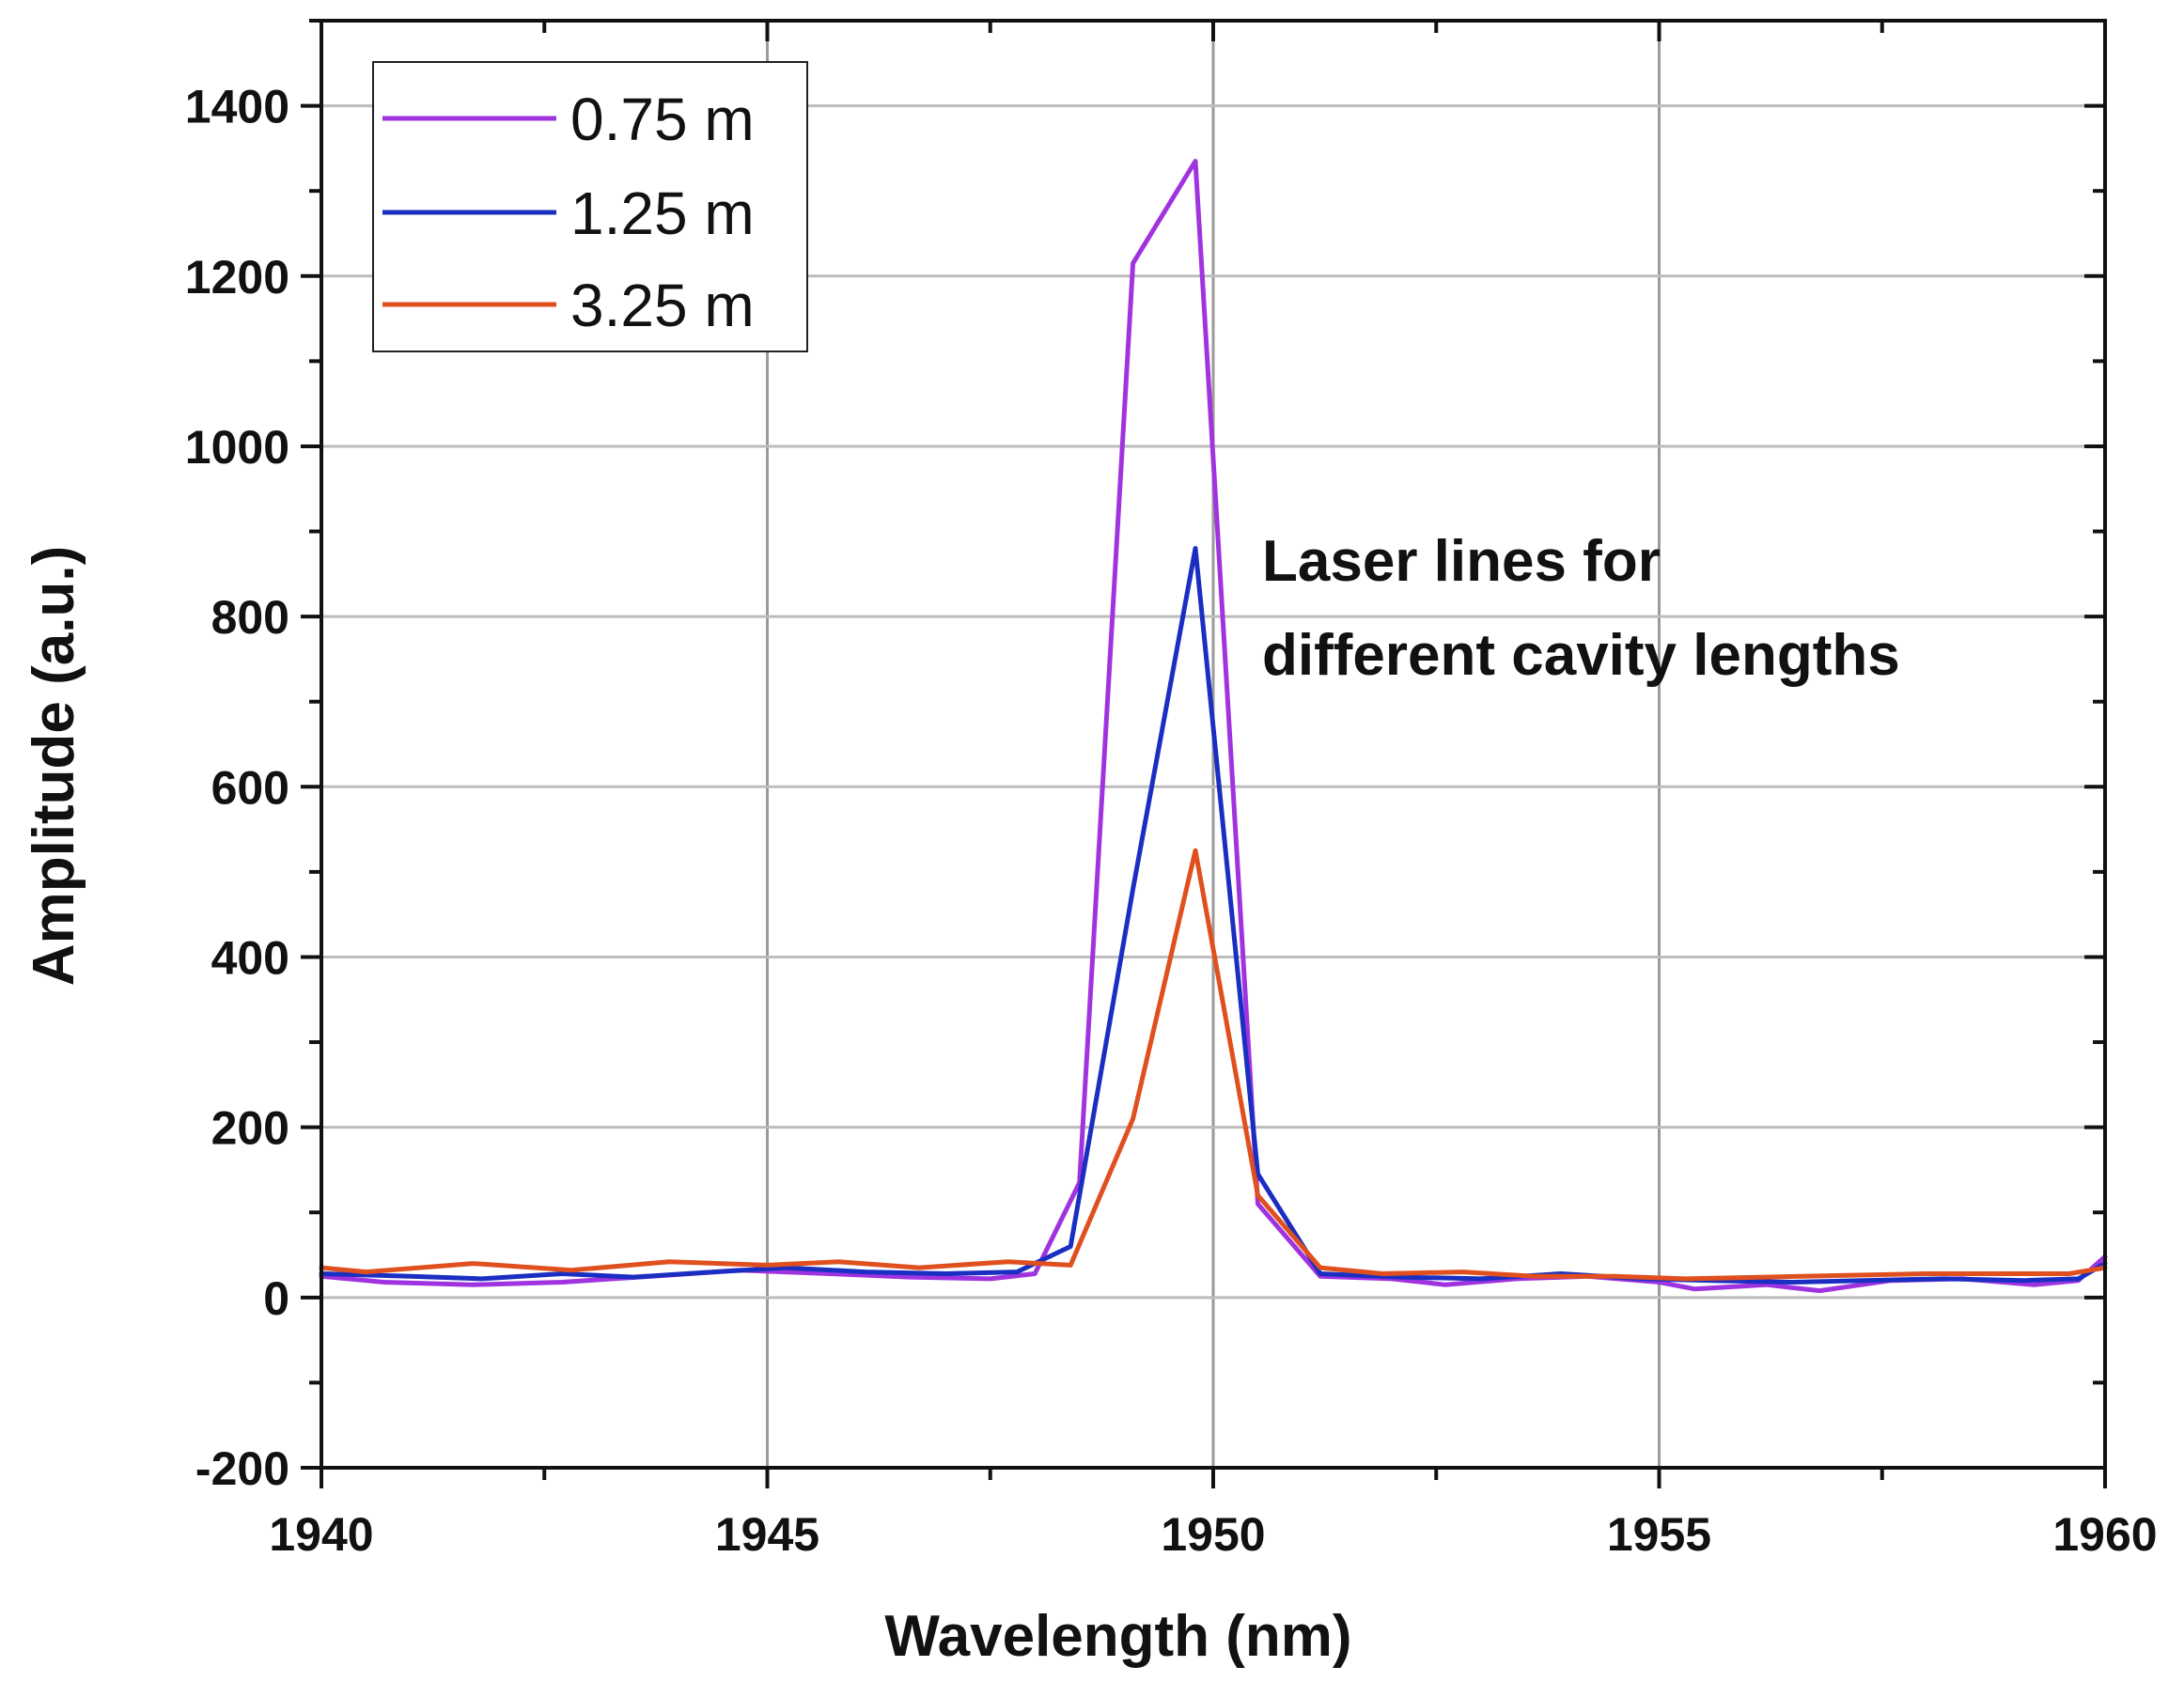  Describe the element at coordinates (1118, 1636) in the screenshot. I see `x-axis-title: Wavelength (nm)` at that location.